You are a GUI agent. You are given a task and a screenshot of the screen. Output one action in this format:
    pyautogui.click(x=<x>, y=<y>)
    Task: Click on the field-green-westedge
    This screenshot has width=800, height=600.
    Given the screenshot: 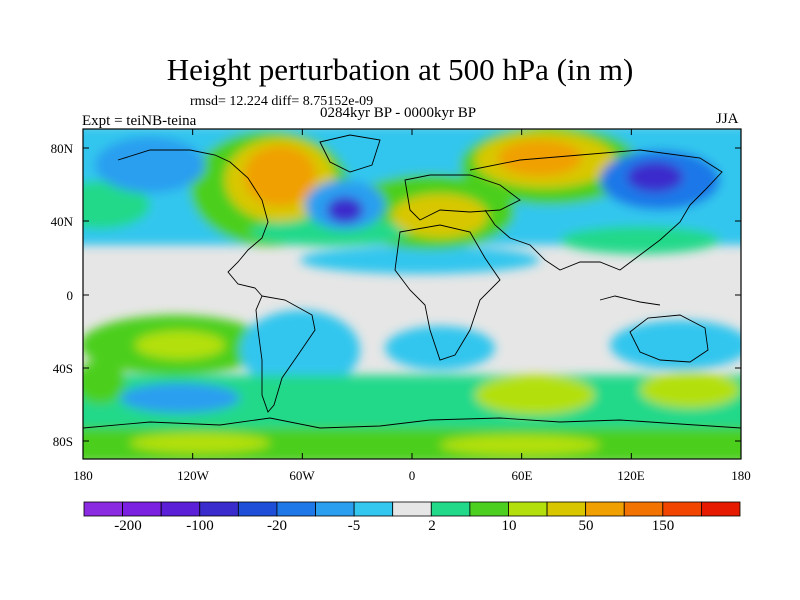 What is the action you would take?
    pyautogui.click(x=104, y=382)
    